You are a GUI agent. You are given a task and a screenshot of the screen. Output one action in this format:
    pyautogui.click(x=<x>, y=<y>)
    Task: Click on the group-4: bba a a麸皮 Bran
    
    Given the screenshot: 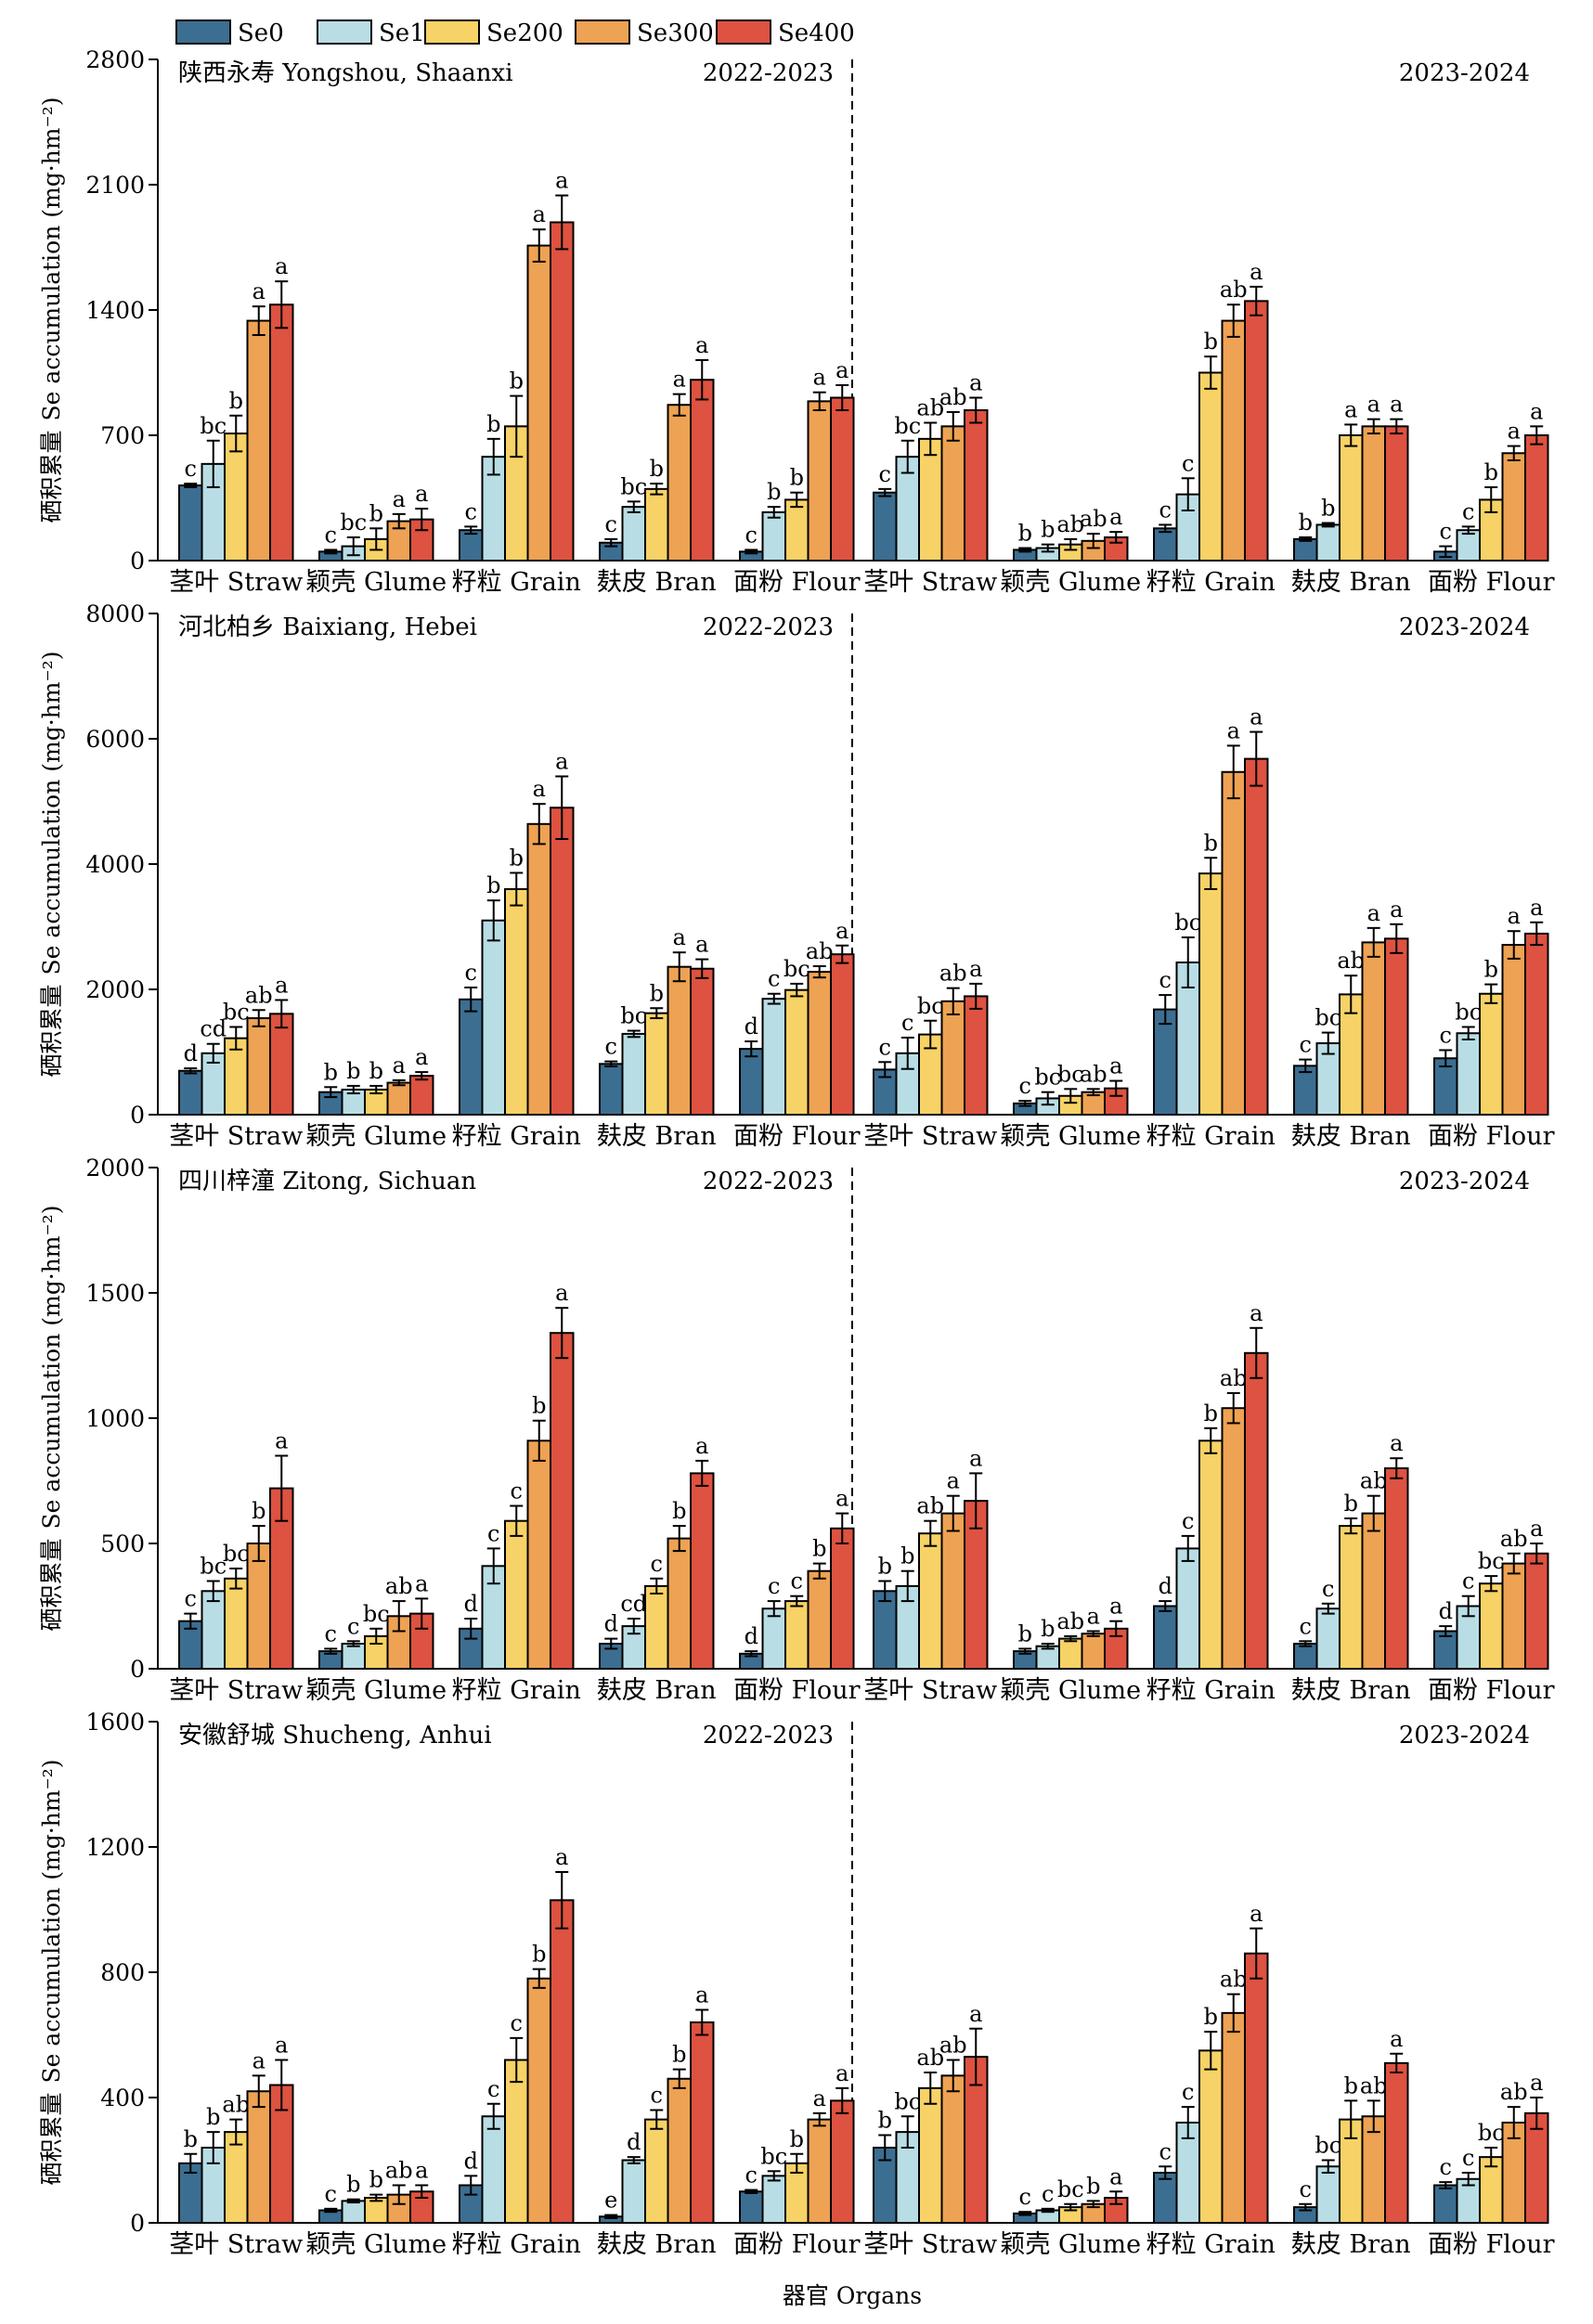 What is the action you would take?
    pyautogui.click(x=1351, y=494)
    